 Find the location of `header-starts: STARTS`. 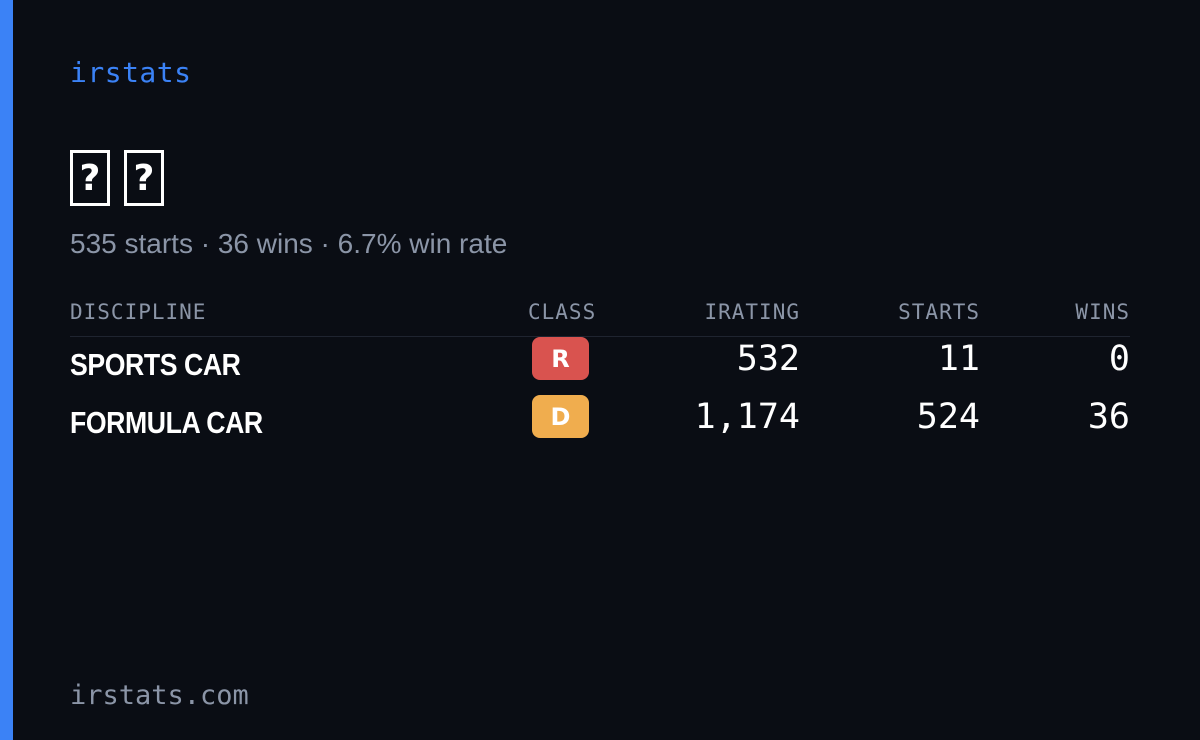

header-starts: STARTS is located at coordinates (939, 312).